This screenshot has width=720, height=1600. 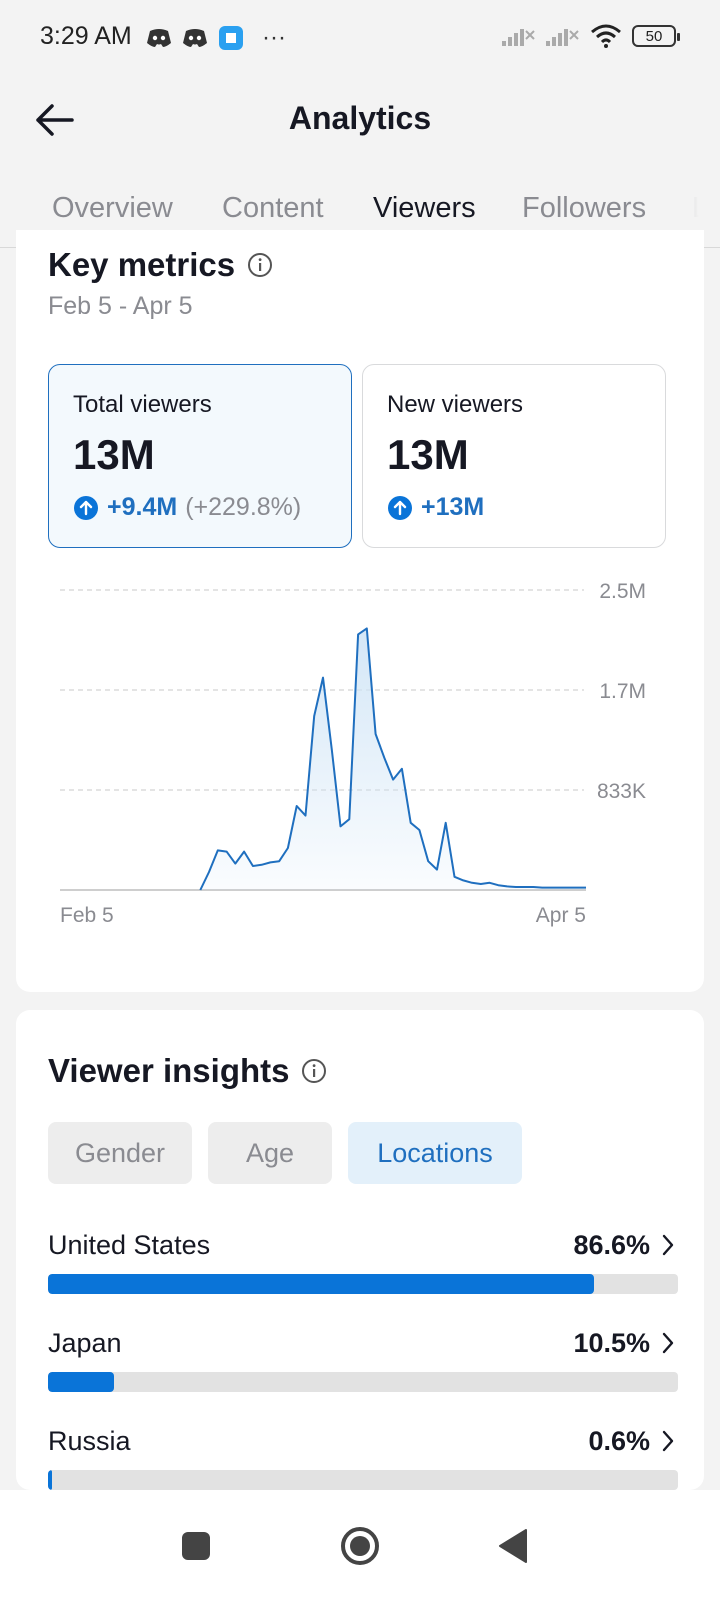 I want to click on total-viewers-metric: Total viewers 13M +9.4M (+229.8%), so click(x=200, y=456).